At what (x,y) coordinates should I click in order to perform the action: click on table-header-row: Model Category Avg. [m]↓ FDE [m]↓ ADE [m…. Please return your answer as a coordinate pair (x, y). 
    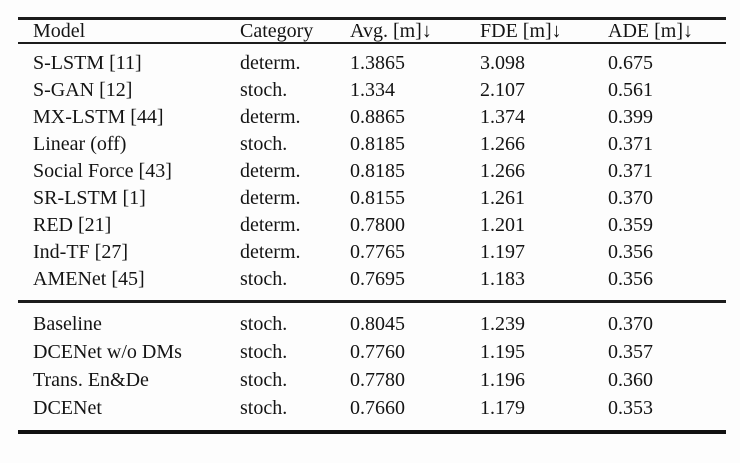
    Looking at the image, I should click on (372, 31).